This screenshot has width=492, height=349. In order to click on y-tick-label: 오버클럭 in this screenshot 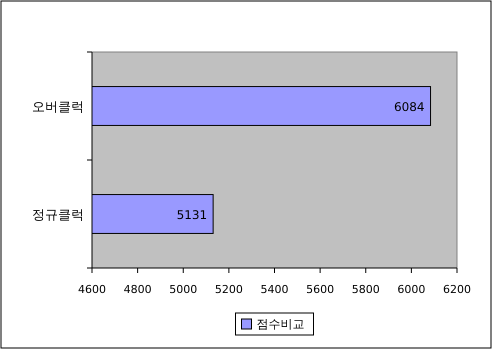, I will do `click(58, 107)`.